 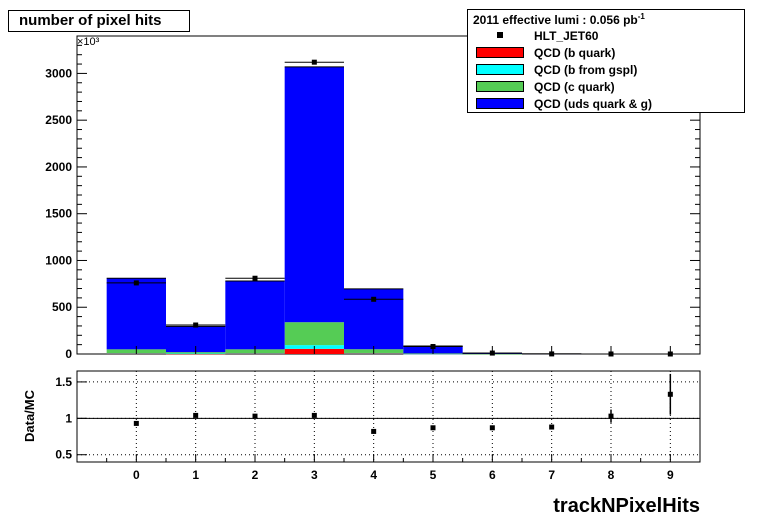 What do you see at coordinates (555, 20) in the screenshot?
I see `legend-header-text: 2011 effective lumi : 0.056 pb` at bounding box center [555, 20].